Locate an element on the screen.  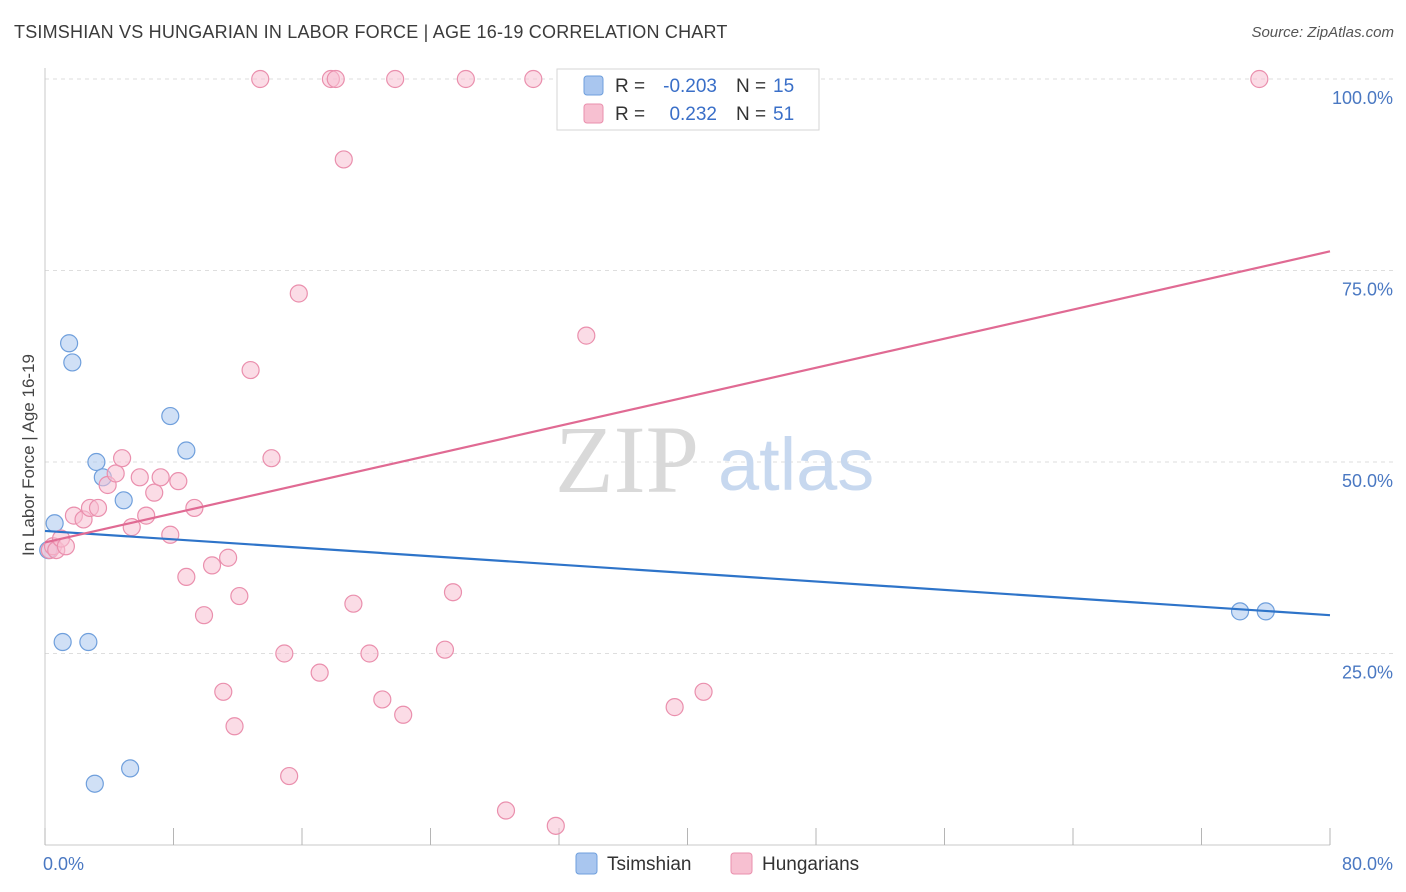
y-tick-label: 25.0% is located at coordinates (1367, 673).